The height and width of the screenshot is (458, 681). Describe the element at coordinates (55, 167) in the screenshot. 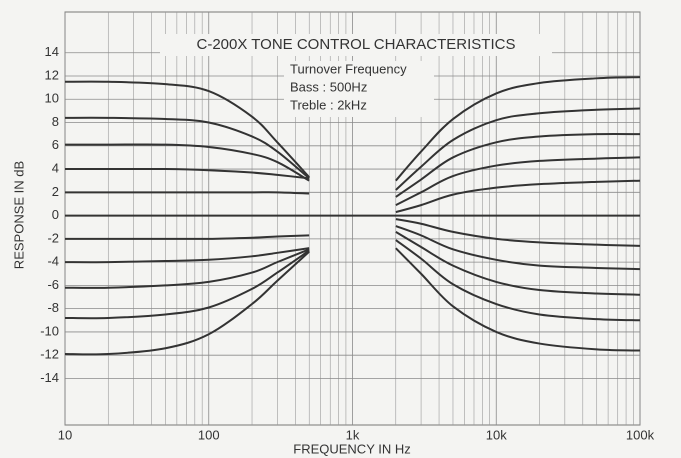

I see `y-tick-label: 4` at that location.